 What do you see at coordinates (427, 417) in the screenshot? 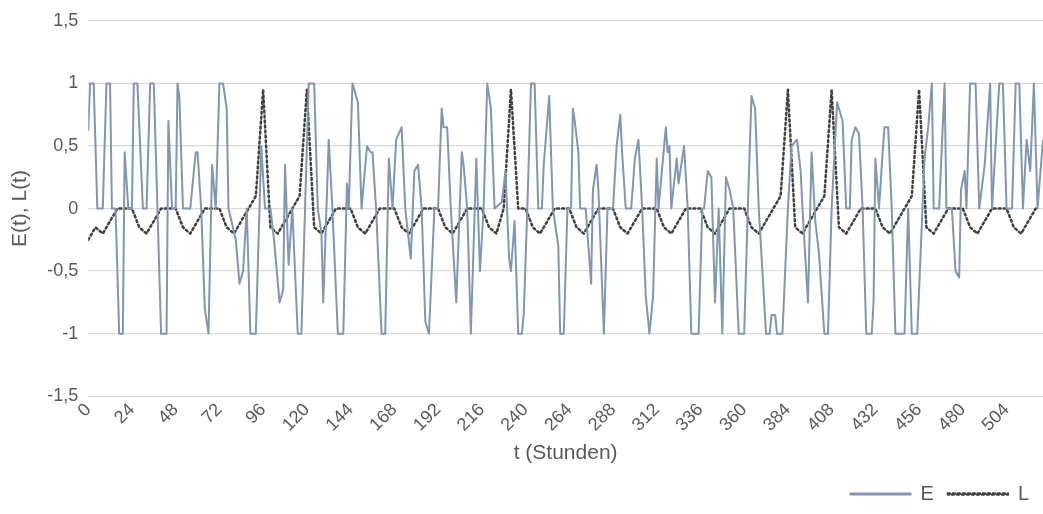
I see `x-tick-label: 192` at bounding box center [427, 417].